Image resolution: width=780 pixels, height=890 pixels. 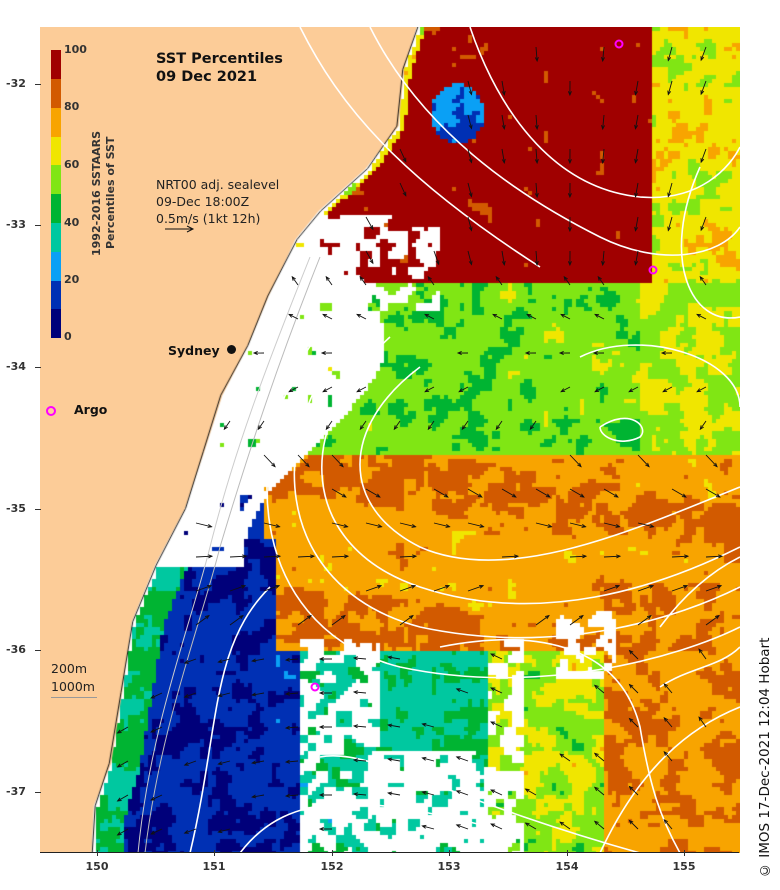 What do you see at coordinates (72, 164) in the screenshot?
I see `colorbar-label: 60` at bounding box center [72, 164].